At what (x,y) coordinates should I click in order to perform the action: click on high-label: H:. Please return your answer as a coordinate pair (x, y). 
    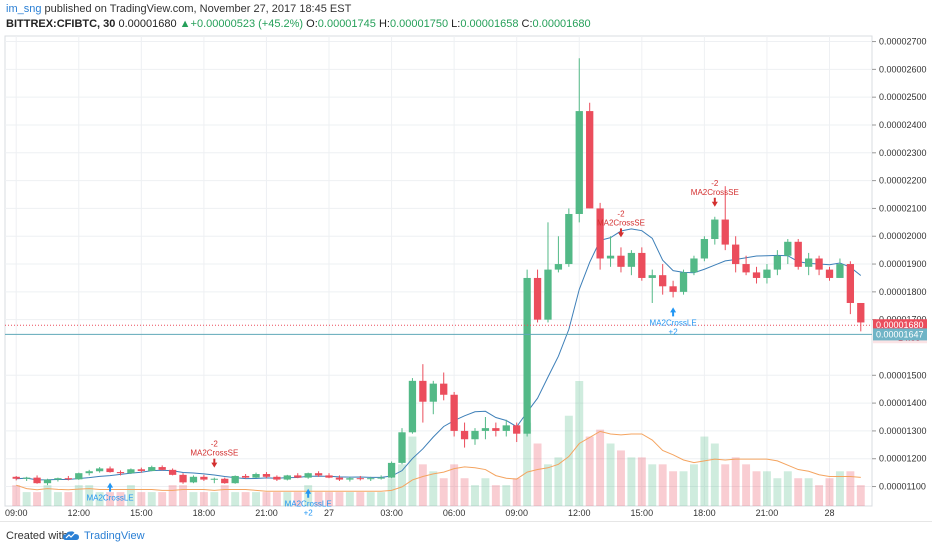
    Looking at the image, I should click on (384, 24).